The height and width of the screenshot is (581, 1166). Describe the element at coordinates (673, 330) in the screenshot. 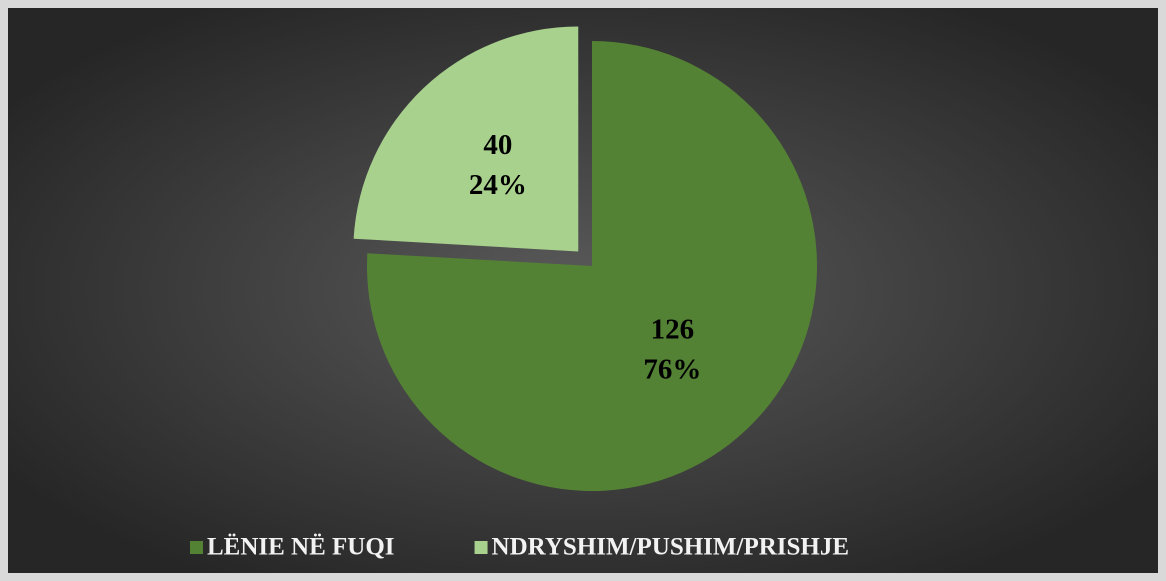

I see `data-label-value: 126` at that location.